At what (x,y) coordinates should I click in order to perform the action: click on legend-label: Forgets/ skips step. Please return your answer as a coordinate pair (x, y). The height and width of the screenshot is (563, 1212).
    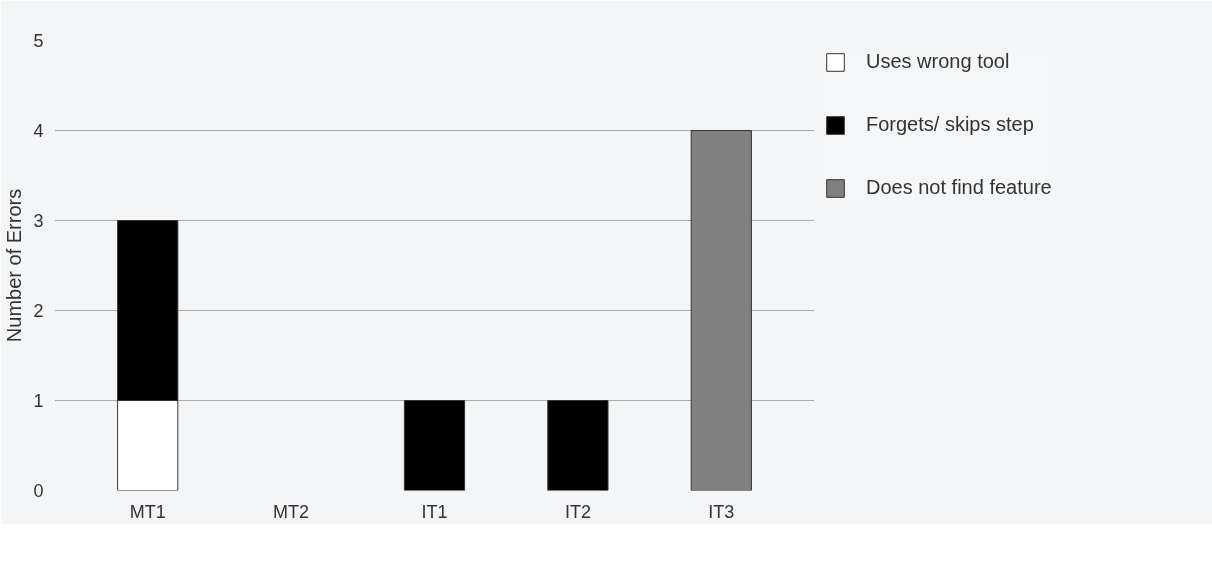
    Looking at the image, I should click on (950, 124).